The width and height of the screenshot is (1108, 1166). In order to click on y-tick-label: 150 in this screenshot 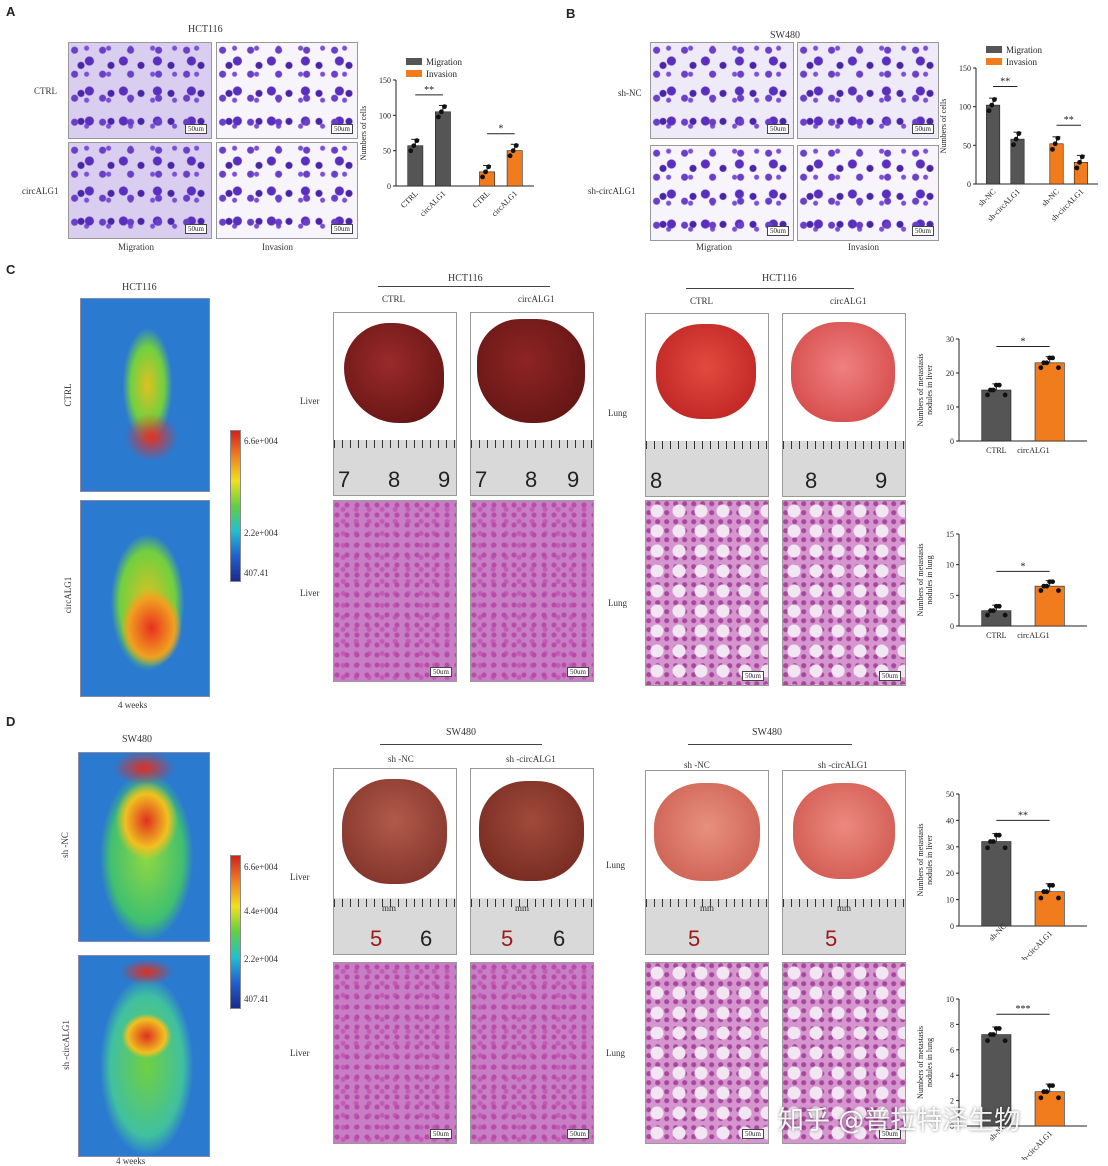, I will do `click(385, 80)`.